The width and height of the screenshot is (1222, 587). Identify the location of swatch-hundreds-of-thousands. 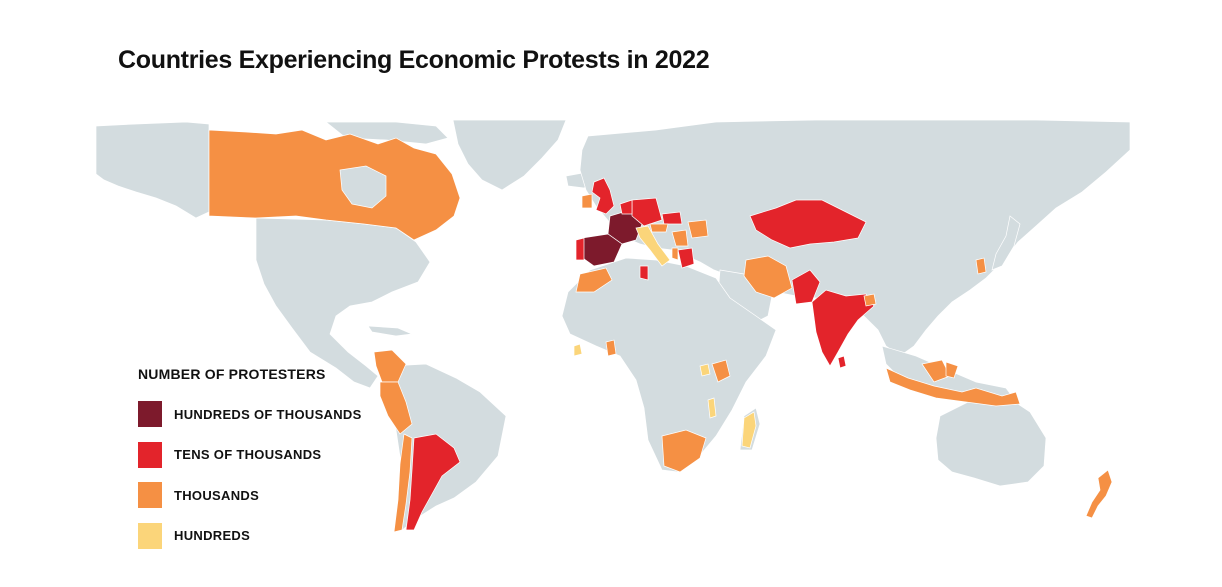
(150, 414).